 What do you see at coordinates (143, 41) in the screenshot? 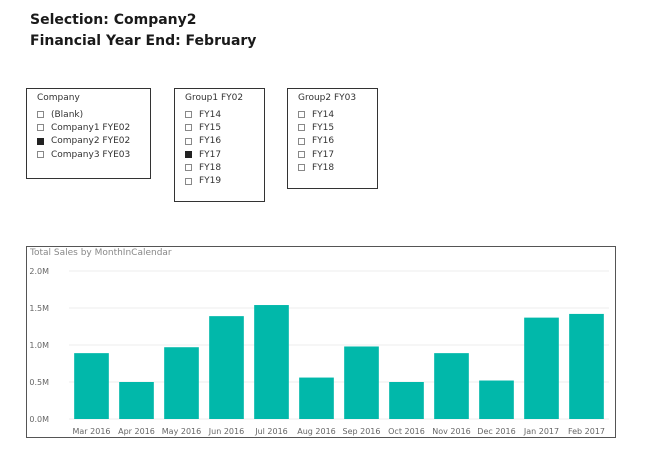
I see `financial-year-end-heading: Financial Year End: February` at bounding box center [143, 41].